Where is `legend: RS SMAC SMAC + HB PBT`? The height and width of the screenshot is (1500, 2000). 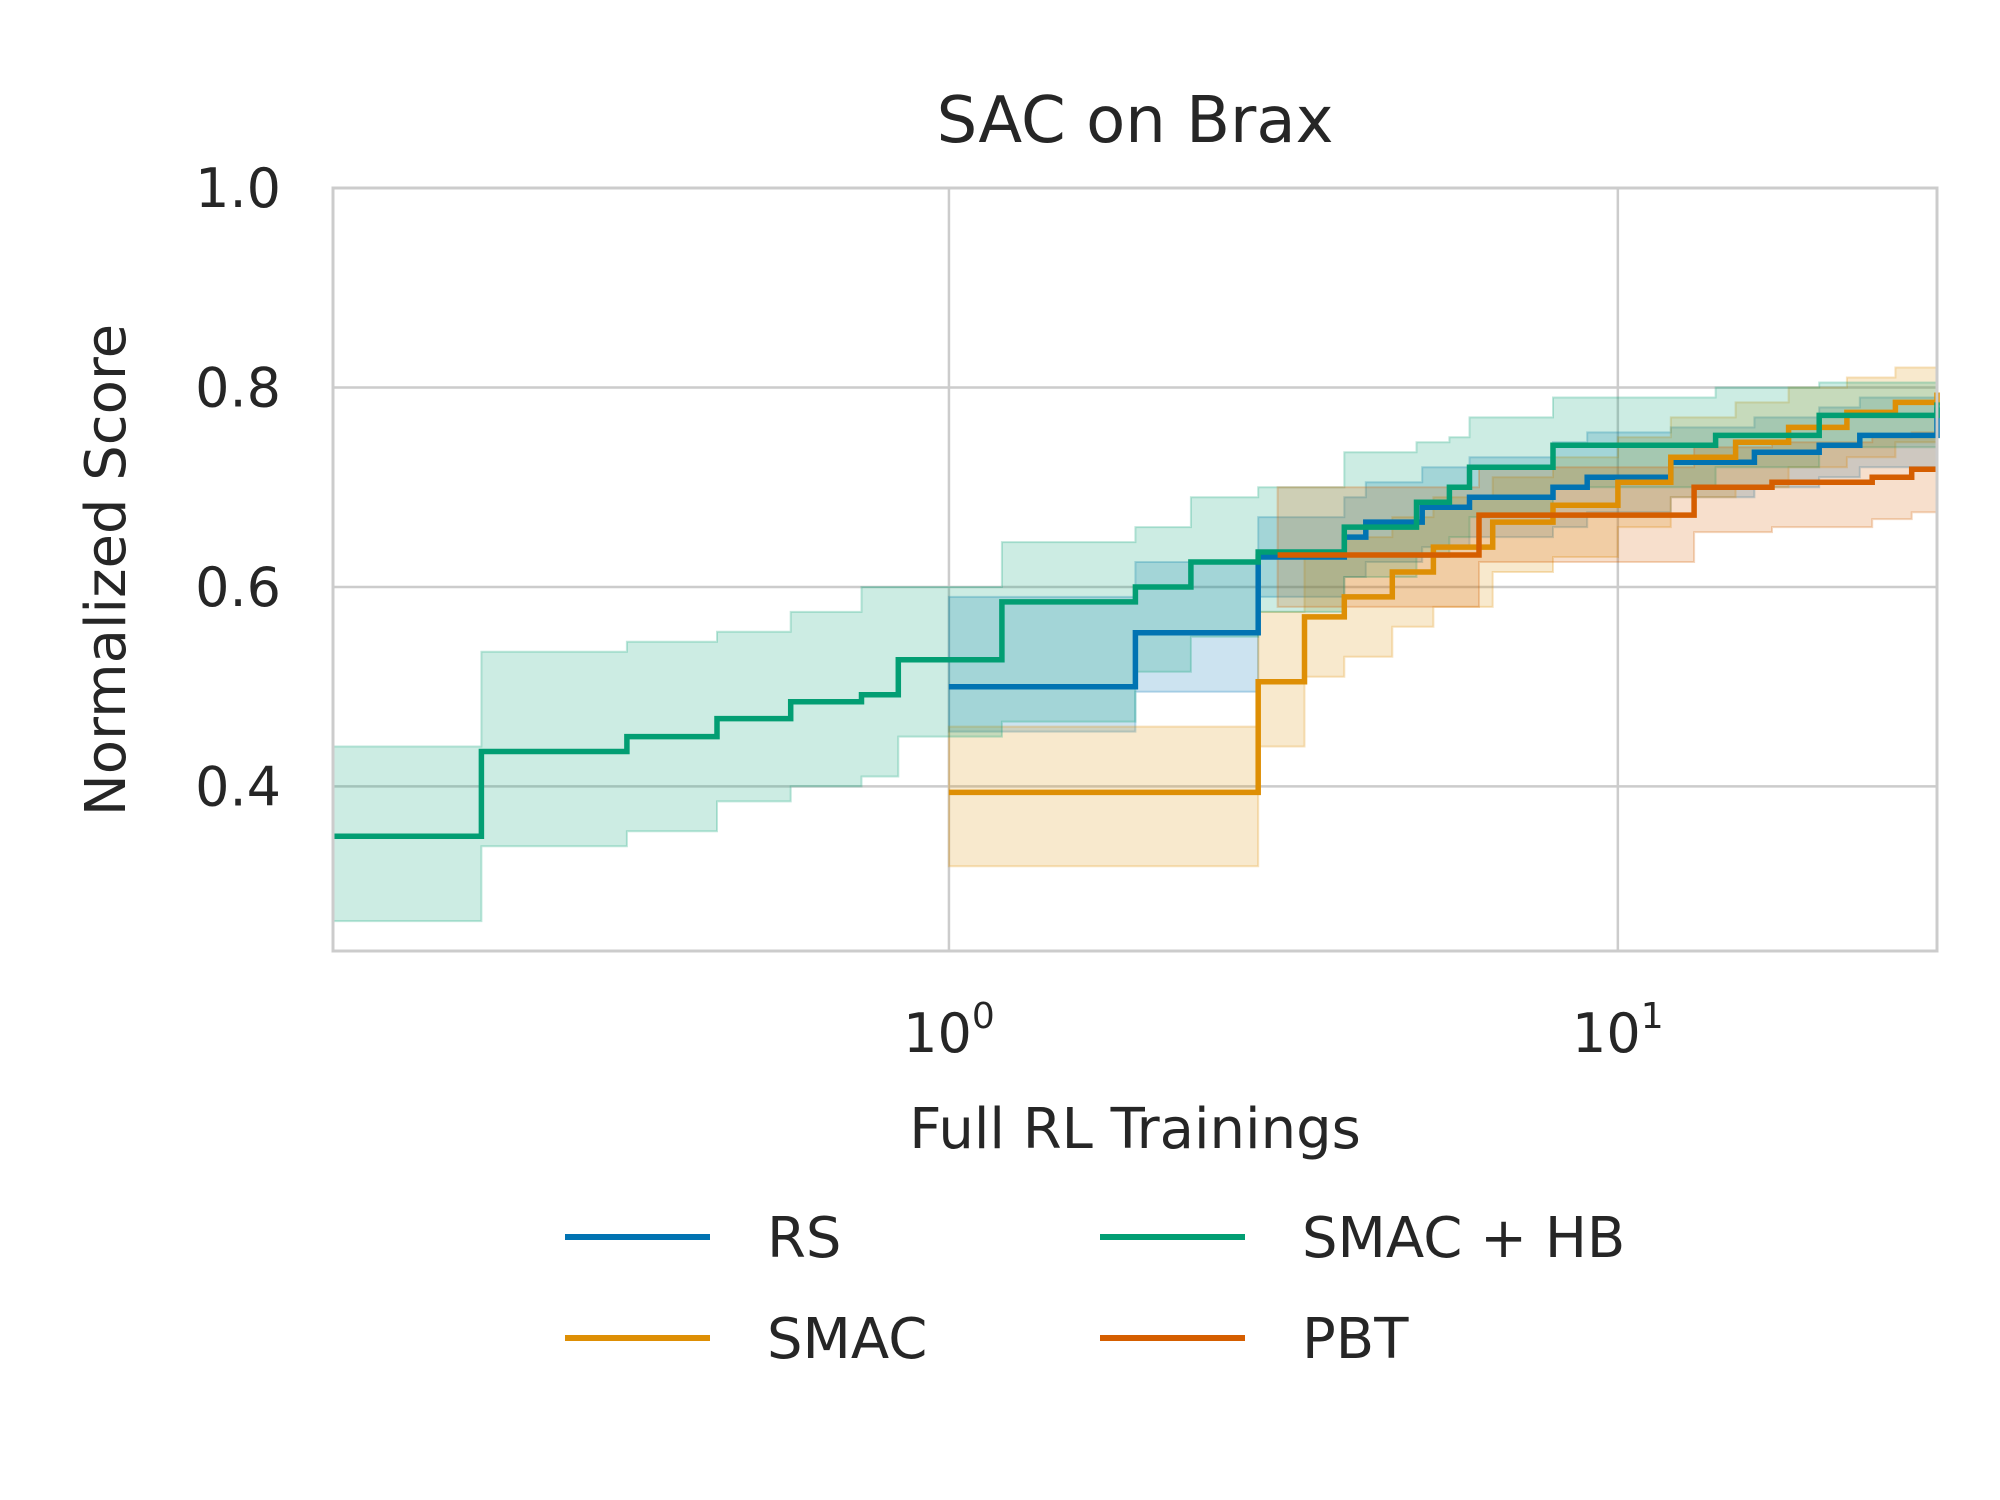 legend: RS SMAC SMAC + HB PBT is located at coordinates (1095, 1289).